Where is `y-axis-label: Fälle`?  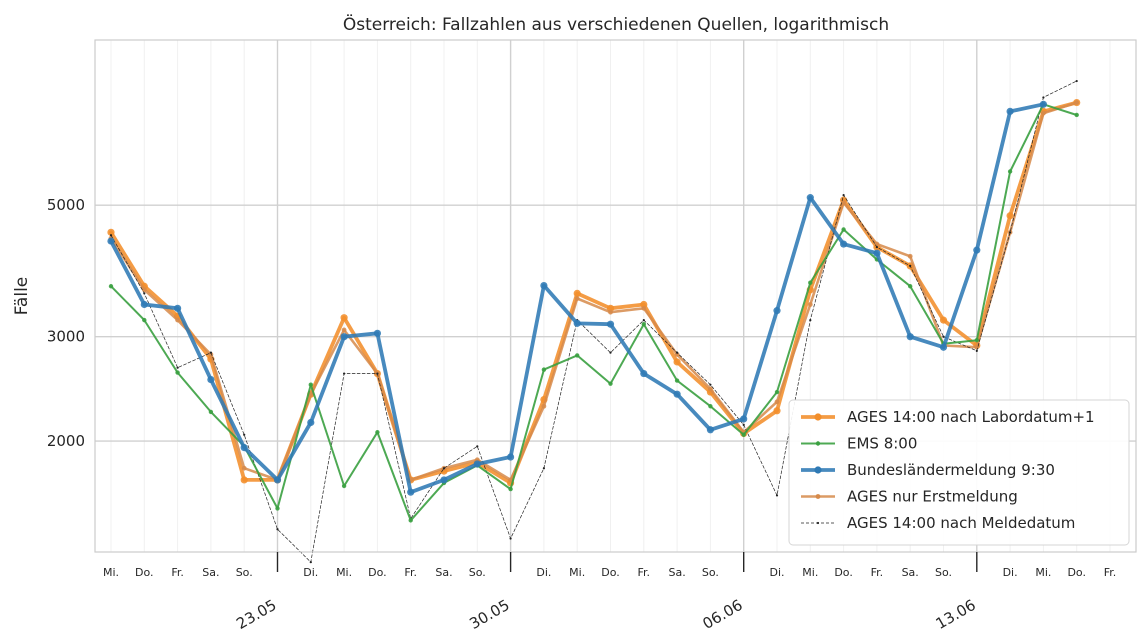
y-axis-label: Fälle is located at coordinates (22, 296).